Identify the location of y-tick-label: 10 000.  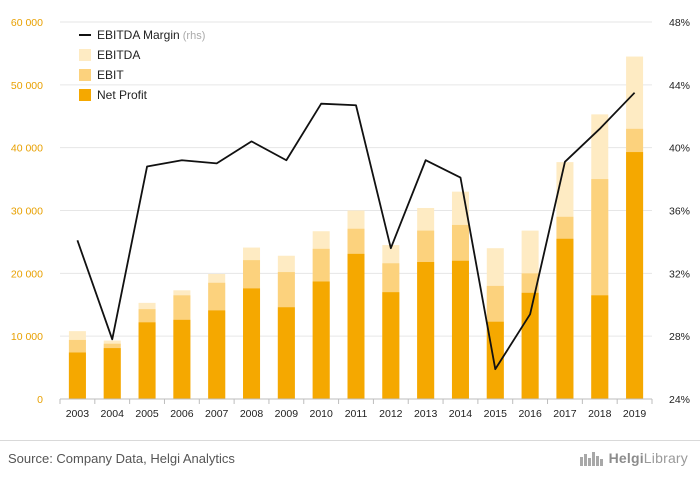
(27, 337).